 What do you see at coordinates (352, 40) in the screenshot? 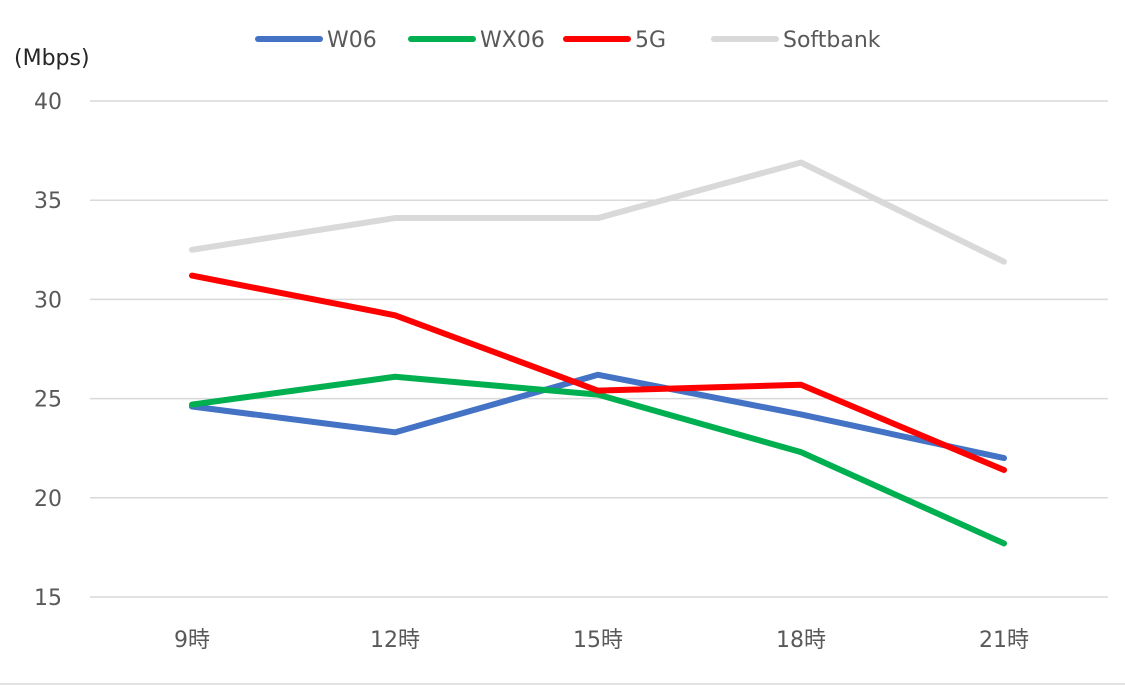
I see `legend-label-w06: W06` at bounding box center [352, 40].